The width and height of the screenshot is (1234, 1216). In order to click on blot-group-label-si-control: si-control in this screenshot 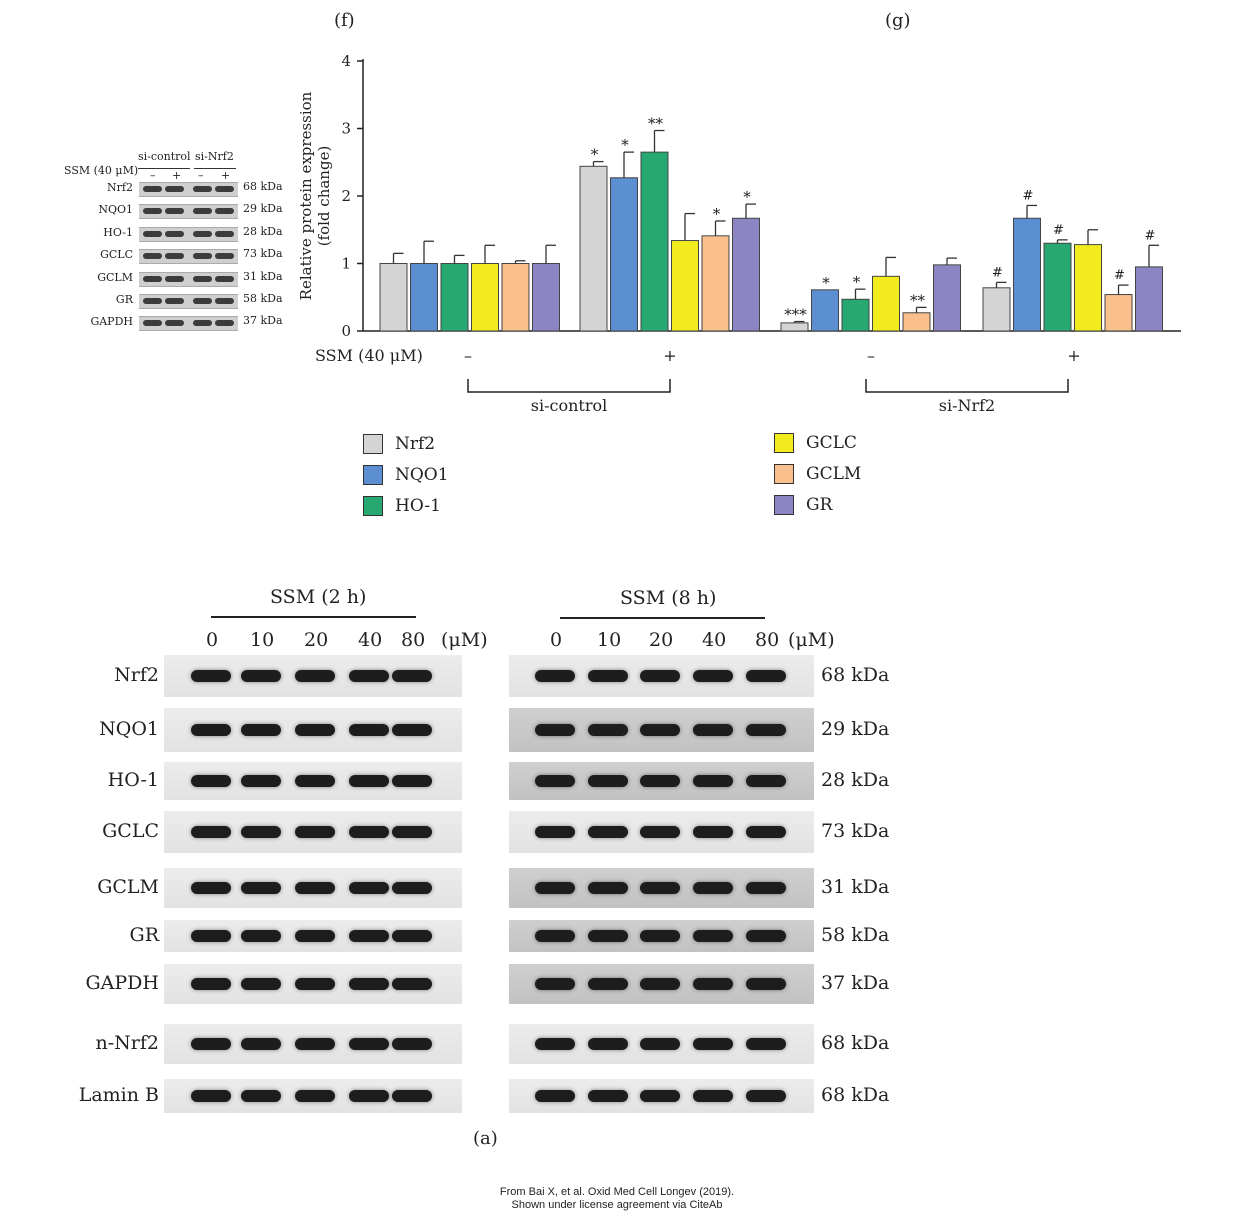, I will do `click(164, 156)`.